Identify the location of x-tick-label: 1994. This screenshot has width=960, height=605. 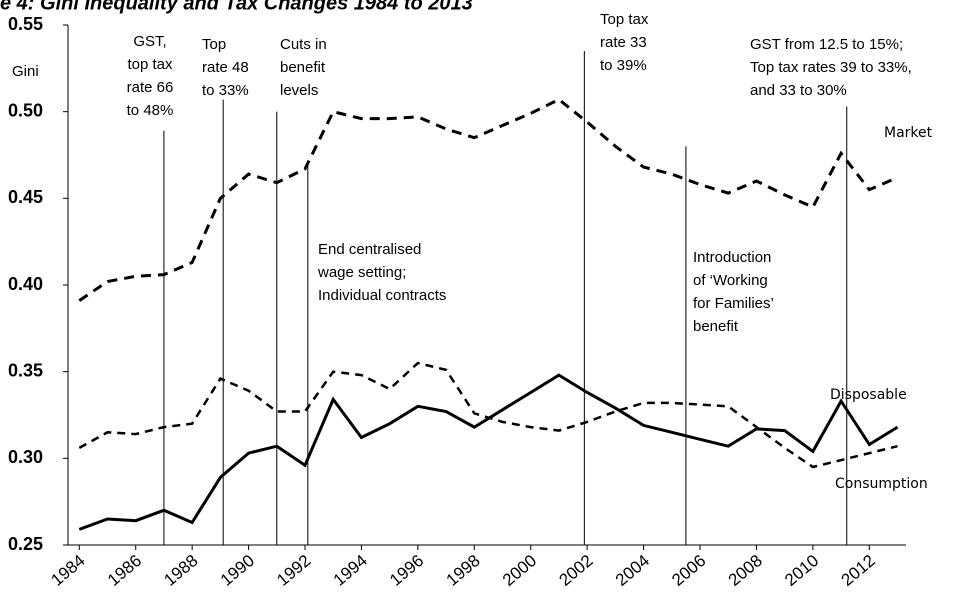
(350, 570).